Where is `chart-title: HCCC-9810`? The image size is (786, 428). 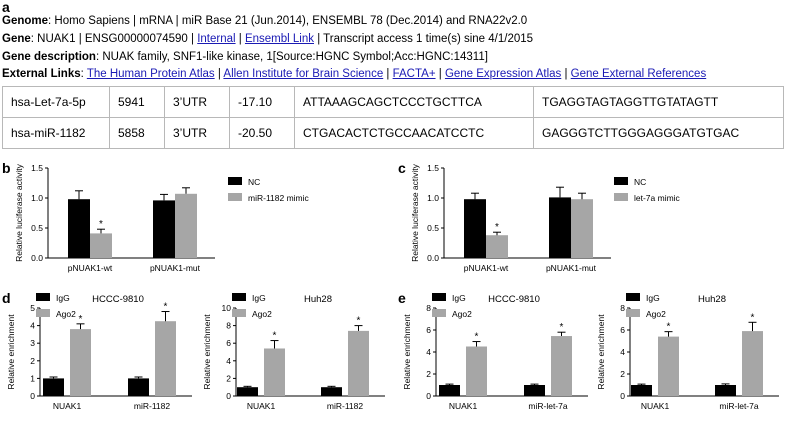 chart-title: HCCC-9810 is located at coordinates (118, 299).